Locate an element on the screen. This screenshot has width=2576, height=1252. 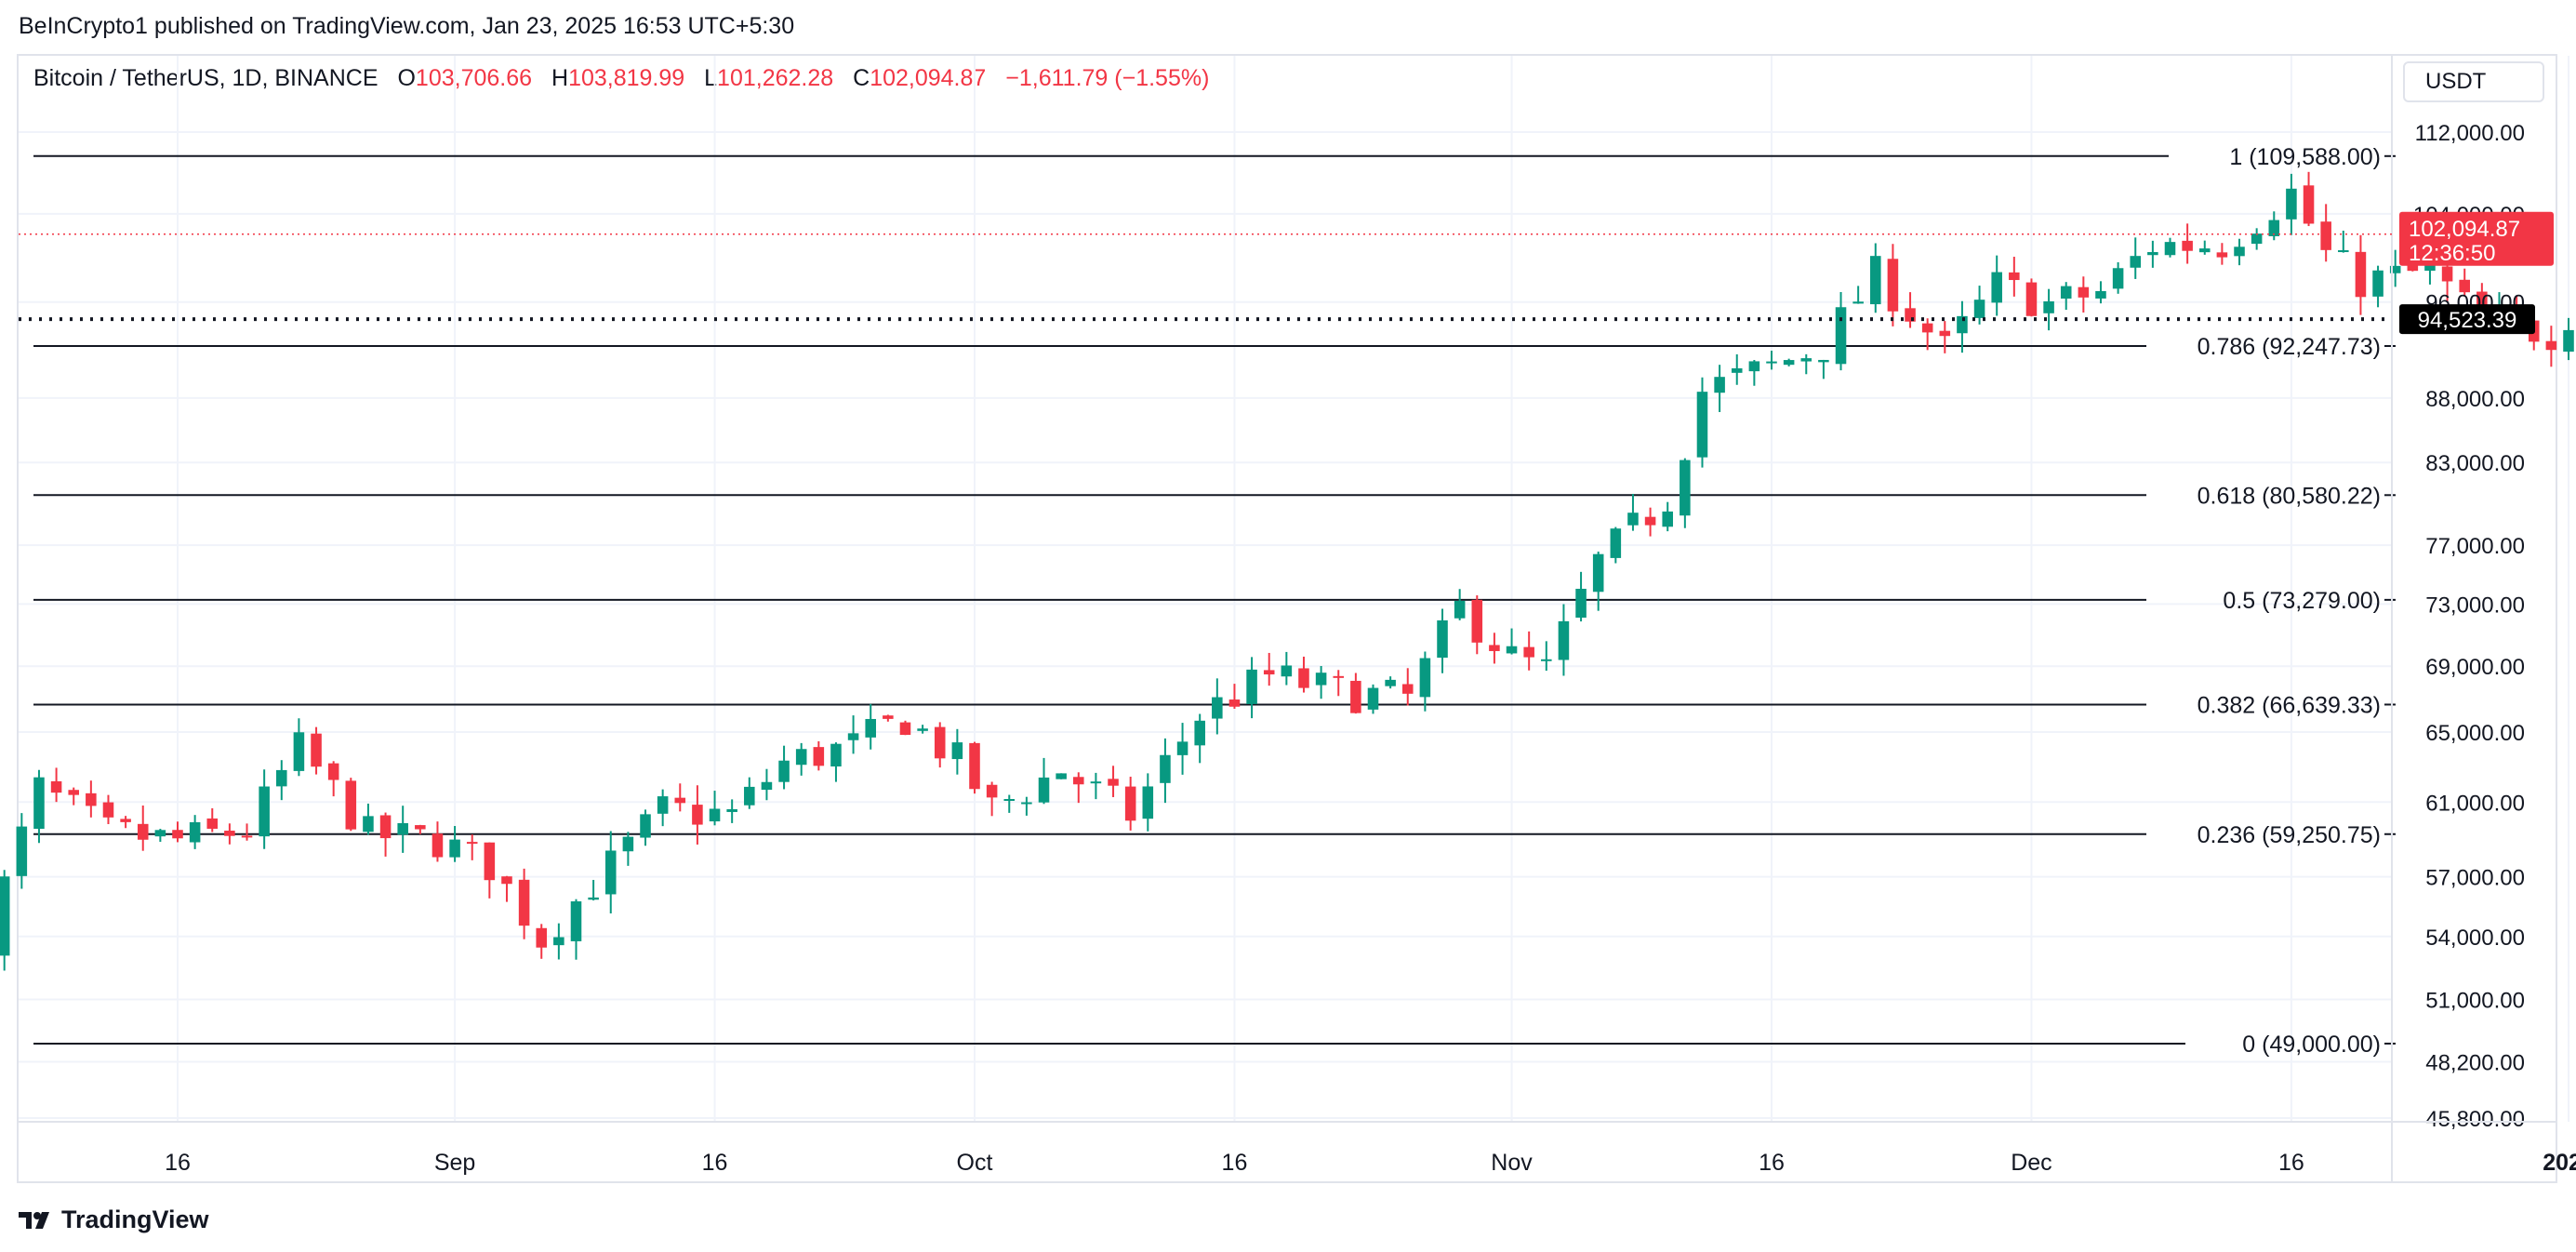
y-tick-label: 57,000.00 is located at coordinates (2475, 878).